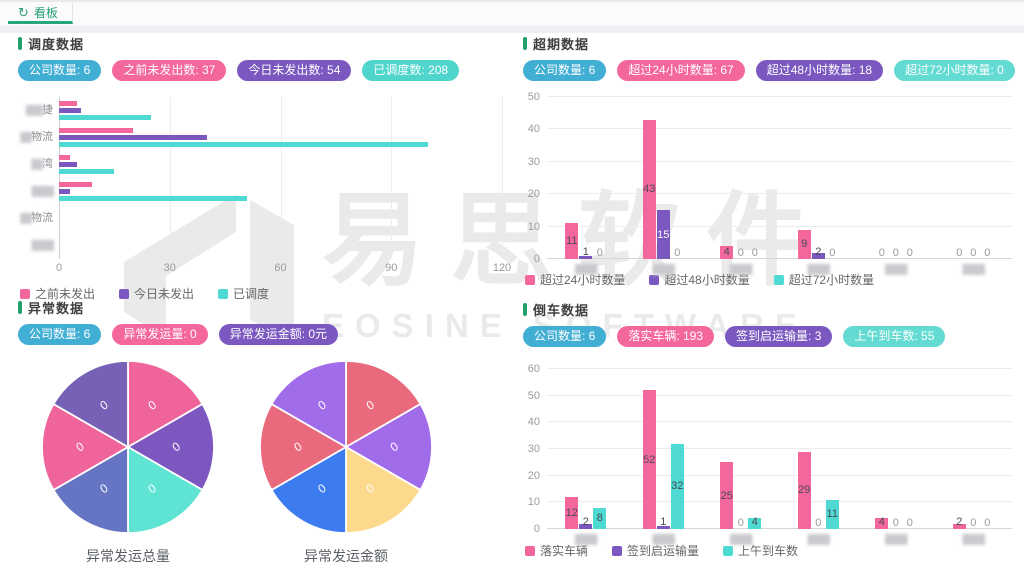 The width and height of the screenshot is (1024, 570). I want to click on legend-item: 之前未发出, so click(57, 293).